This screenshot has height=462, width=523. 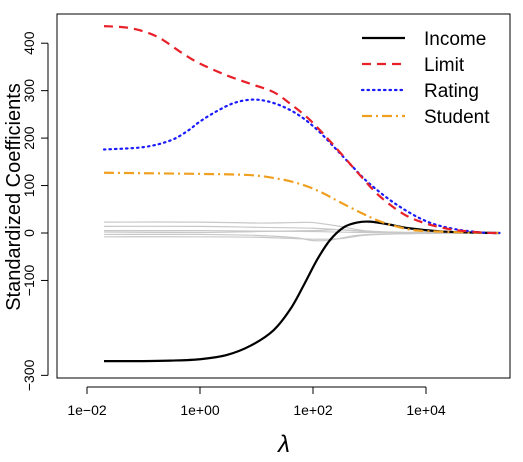 I want to click on y-axis: −300 −100 0 100 200 300 400, so click(x=35, y=211).